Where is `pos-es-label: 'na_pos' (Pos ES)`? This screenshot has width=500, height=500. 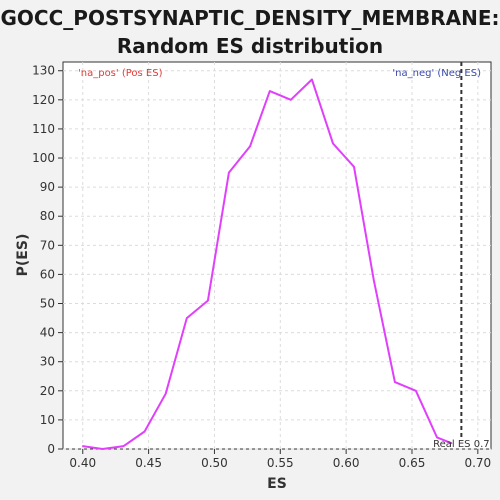
pos-es-label: 'na_pos' (Pos ES) is located at coordinates (120, 73).